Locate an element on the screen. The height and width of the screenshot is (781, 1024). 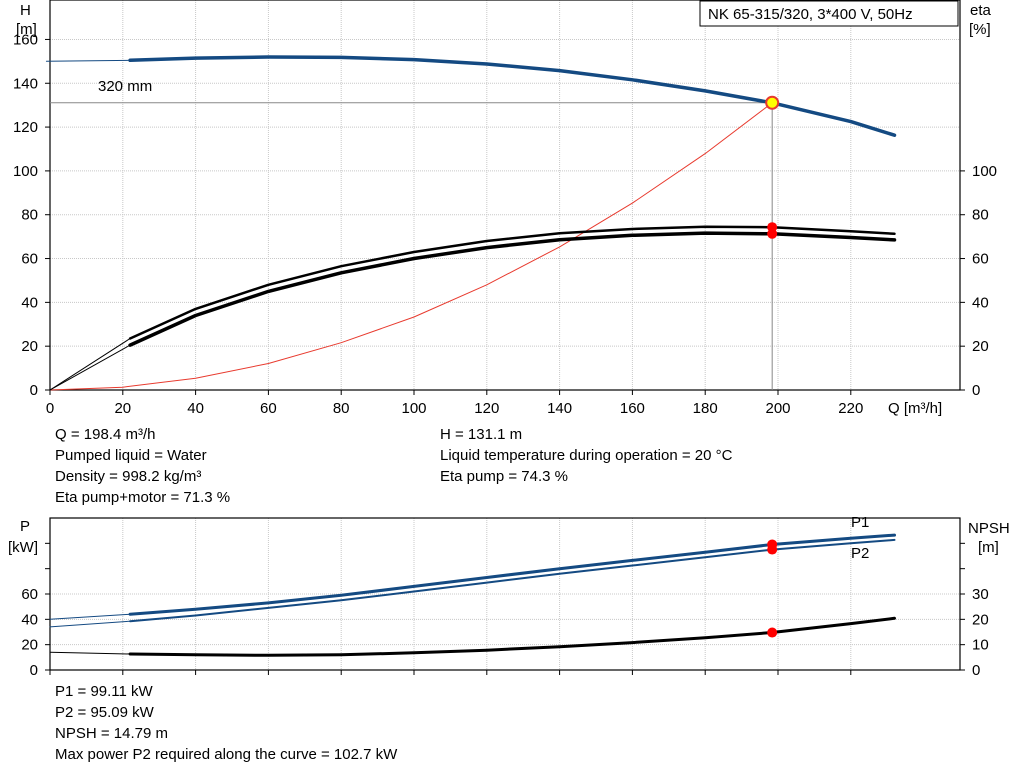
head-curve-line-thin is located at coordinates (88, 60).